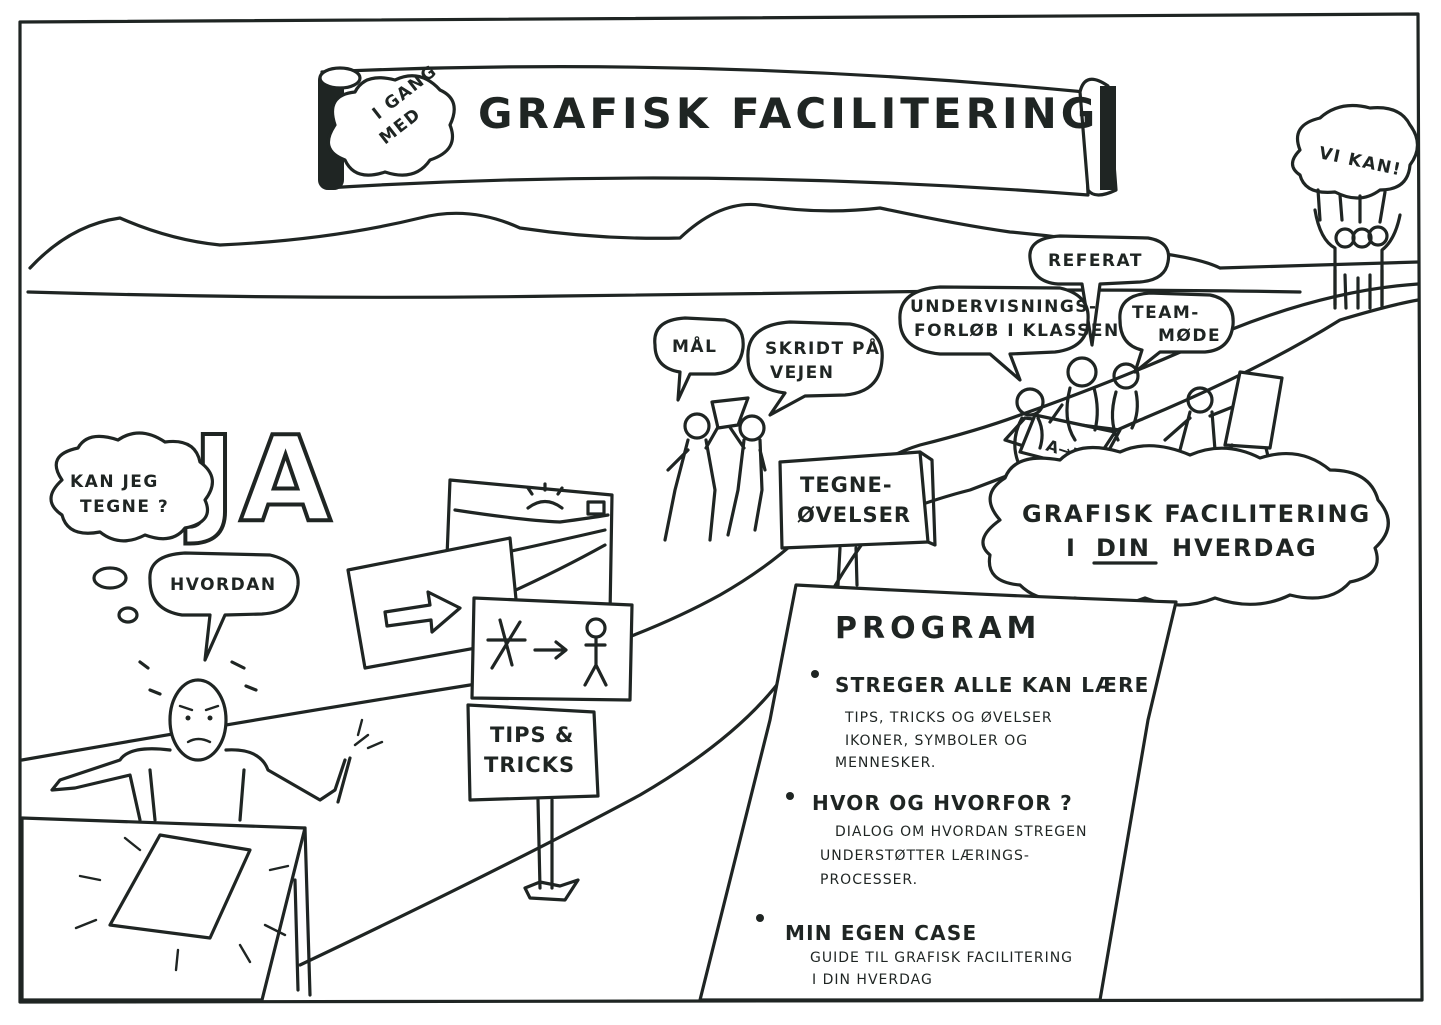 The height and width of the screenshot is (1025, 1441). Describe the element at coordinates (391, 125) in the screenshot. I see `tag-cloud` at that location.